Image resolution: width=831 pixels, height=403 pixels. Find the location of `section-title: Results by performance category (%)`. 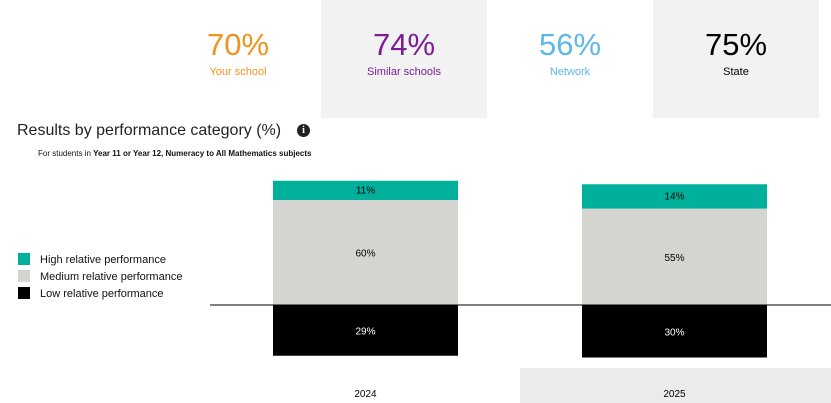

section-title: Results by performance category (%) is located at coordinates (149, 130).